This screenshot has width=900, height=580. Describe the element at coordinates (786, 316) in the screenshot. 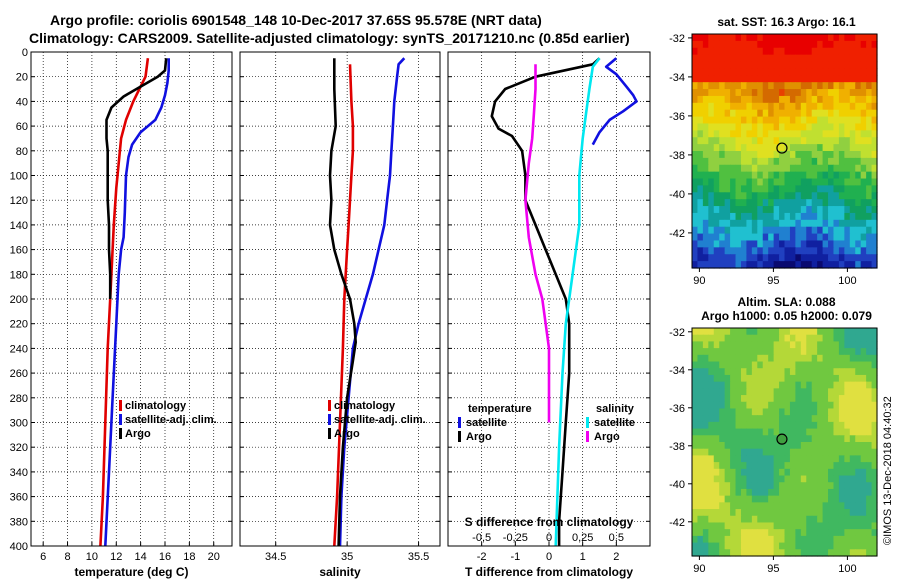

I see `map-title: Argo h1000: 0.05 h2000: 0.079` at that location.